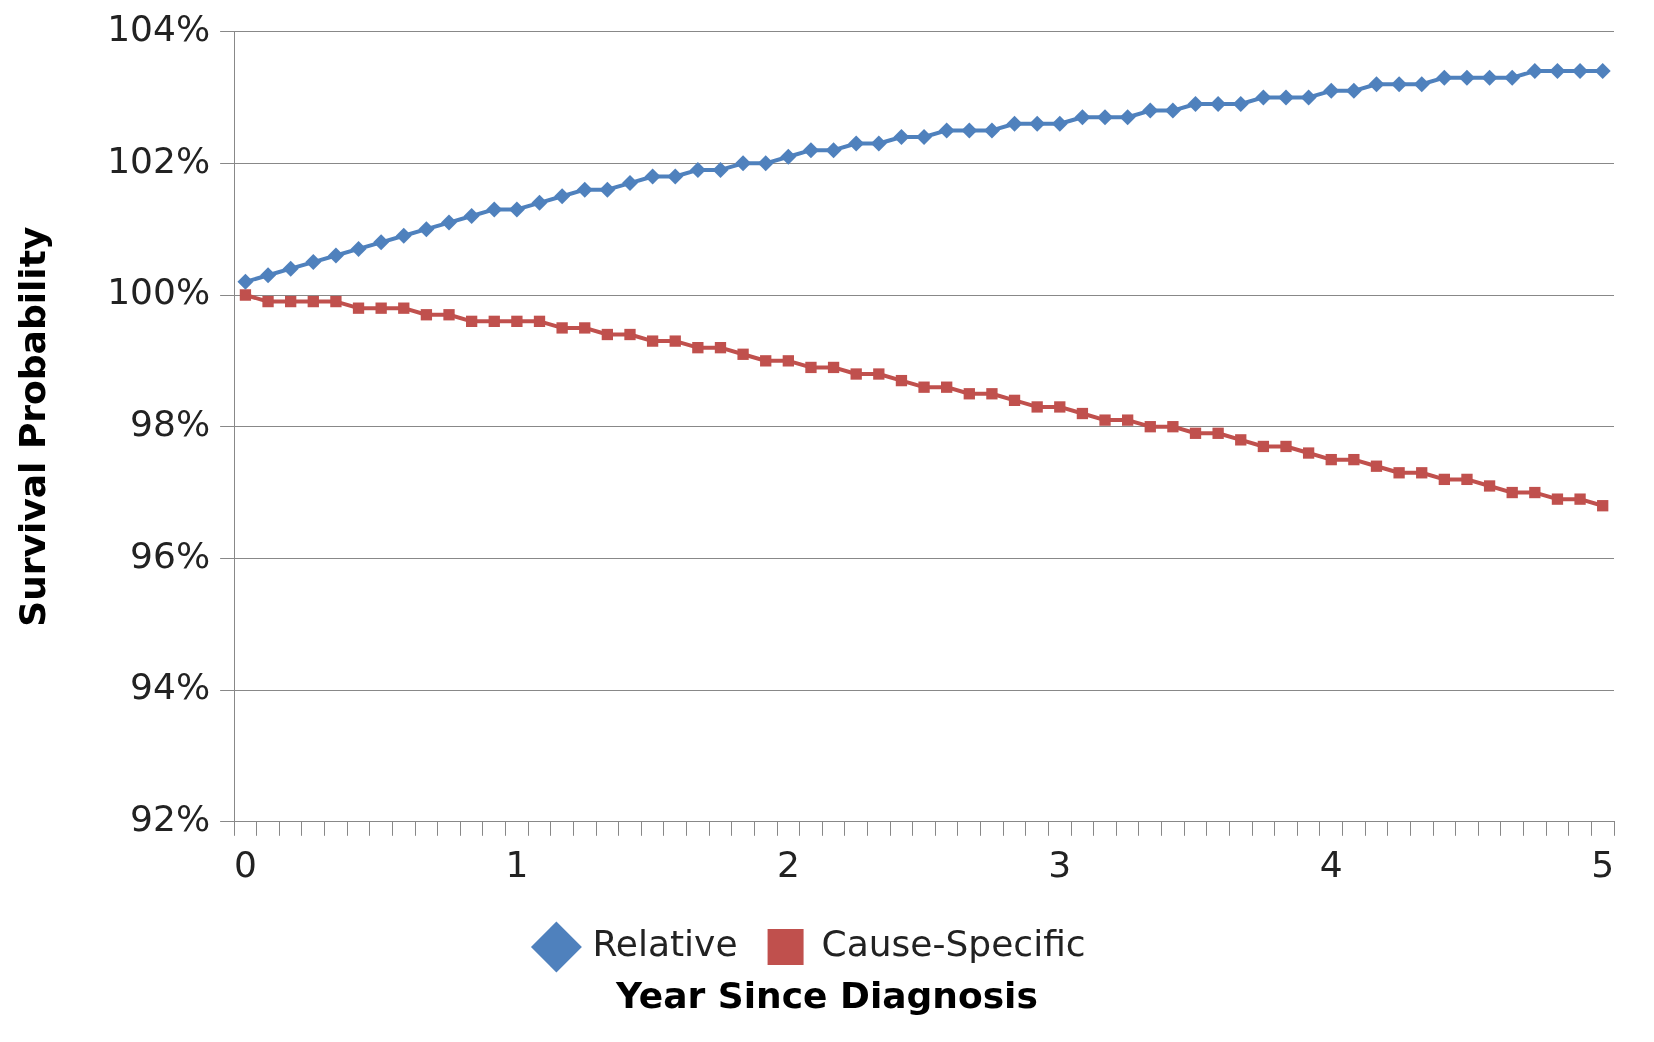 The height and width of the screenshot is (1042, 1654). Describe the element at coordinates (170, 819) in the screenshot. I see `y-tick-label: 92%` at that location.